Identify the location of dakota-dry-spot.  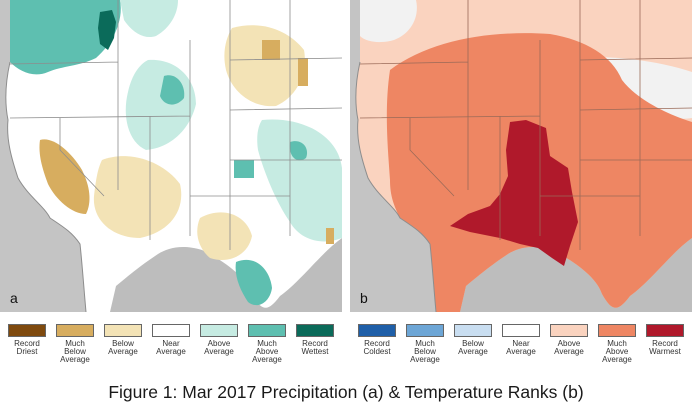
(271, 50).